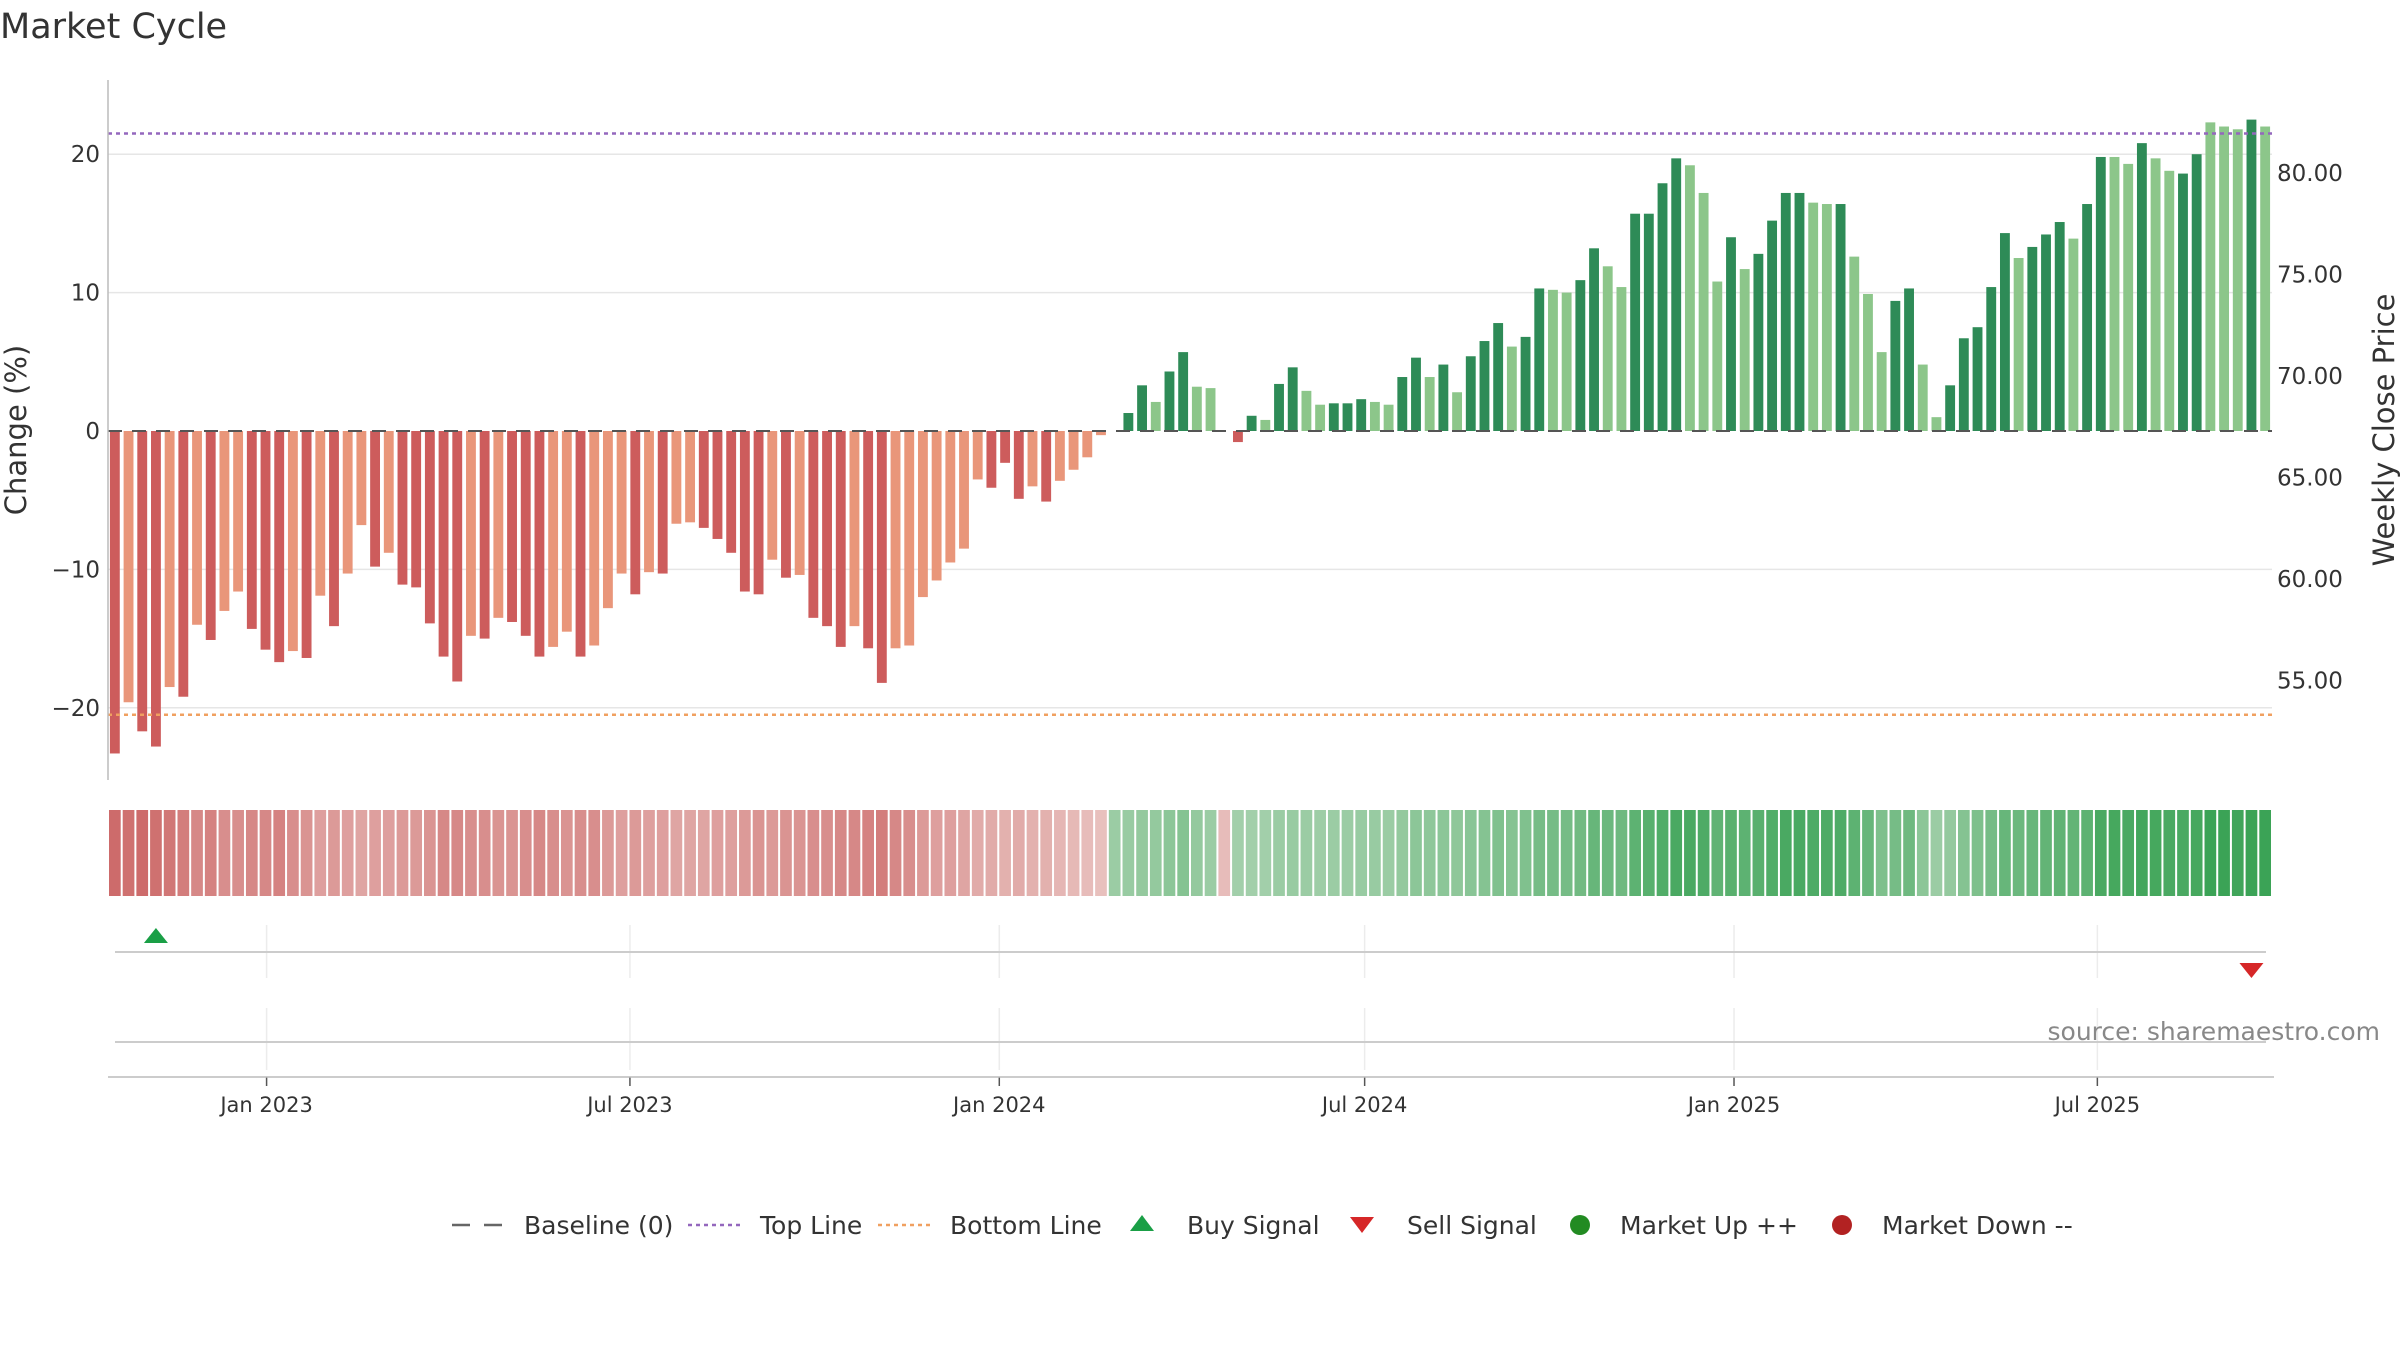 The width and height of the screenshot is (2400, 1350). What do you see at coordinates (1842, 1225) in the screenshot?
I see `circle-icon` at bounding box center [1842, 1225].